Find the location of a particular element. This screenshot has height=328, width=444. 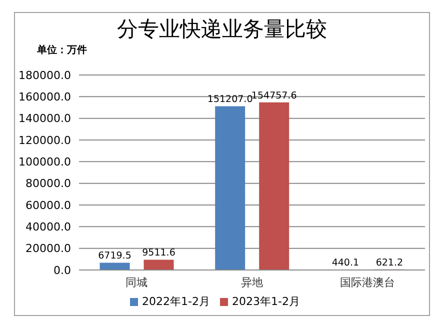

y-tick-label: 100000.0 is located at coordinates (44, 162).